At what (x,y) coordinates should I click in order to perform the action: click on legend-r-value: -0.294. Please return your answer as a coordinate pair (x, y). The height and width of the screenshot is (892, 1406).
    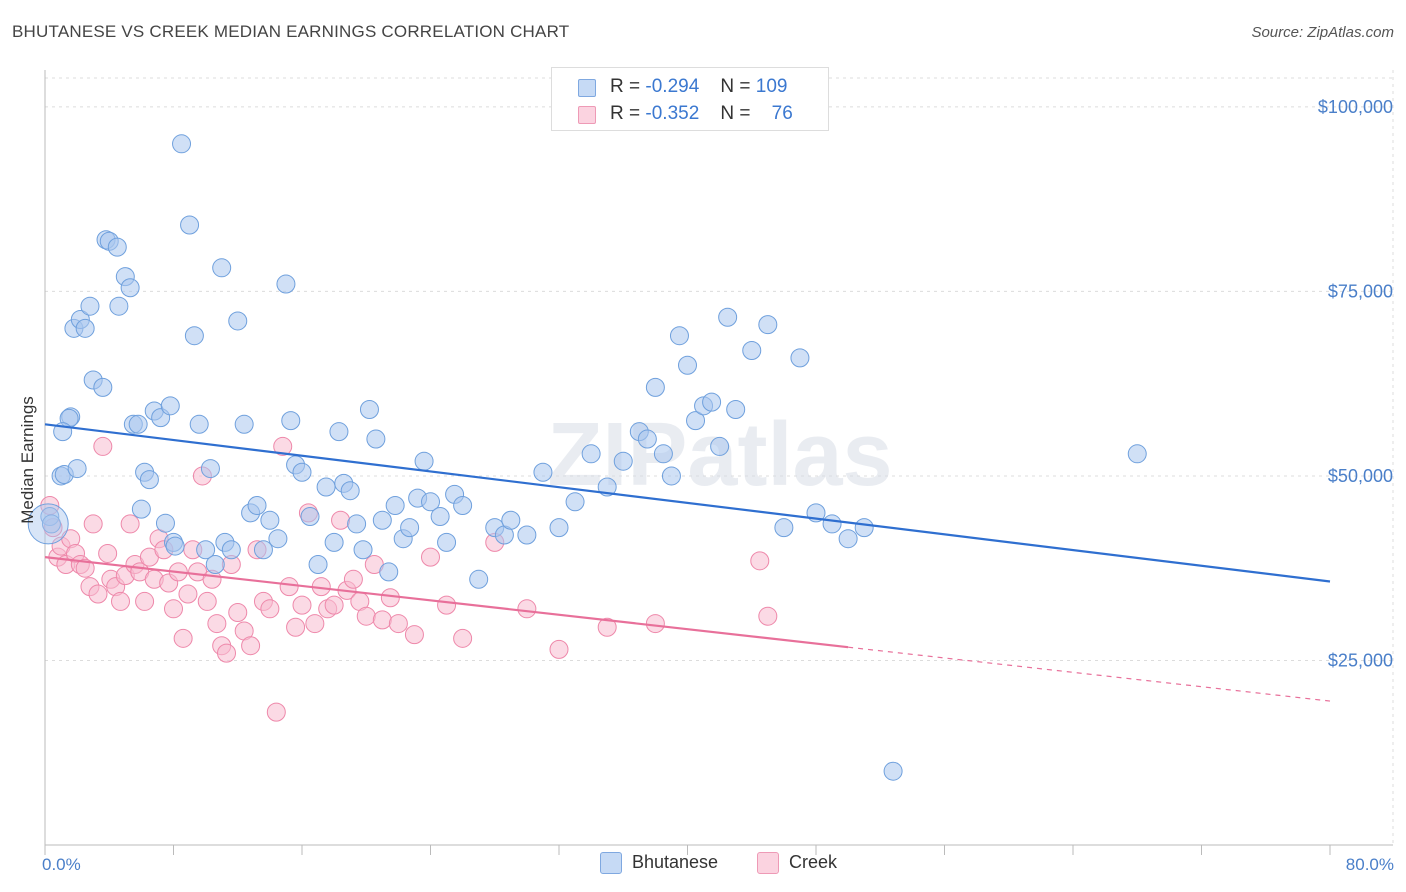
    Looking at the image, I should click on (672, 86).